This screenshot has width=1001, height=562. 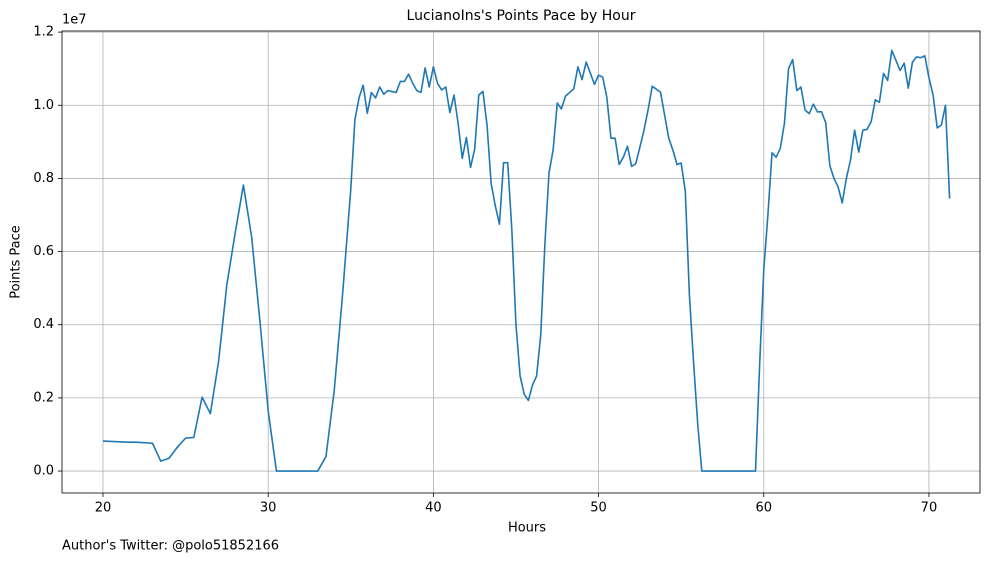 What do you see at coordinates (521, 16) in the screenshot?
I see `chart-title: LucianoIns's Points Pace by Hour` at bounding box center [521, 16].